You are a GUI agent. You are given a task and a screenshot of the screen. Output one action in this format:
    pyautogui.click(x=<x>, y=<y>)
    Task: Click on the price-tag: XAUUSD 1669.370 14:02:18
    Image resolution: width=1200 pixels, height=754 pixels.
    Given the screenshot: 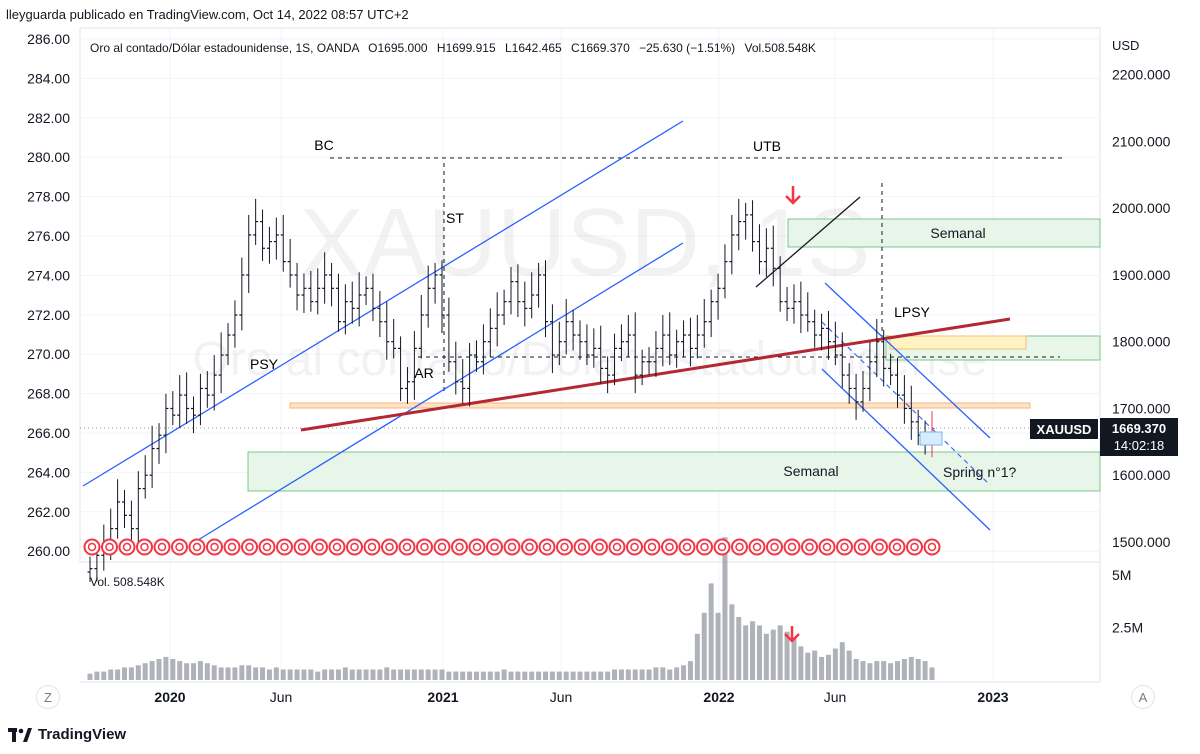 What is the action you would take?
    pyautogui.click(x=1104, y=437)
    